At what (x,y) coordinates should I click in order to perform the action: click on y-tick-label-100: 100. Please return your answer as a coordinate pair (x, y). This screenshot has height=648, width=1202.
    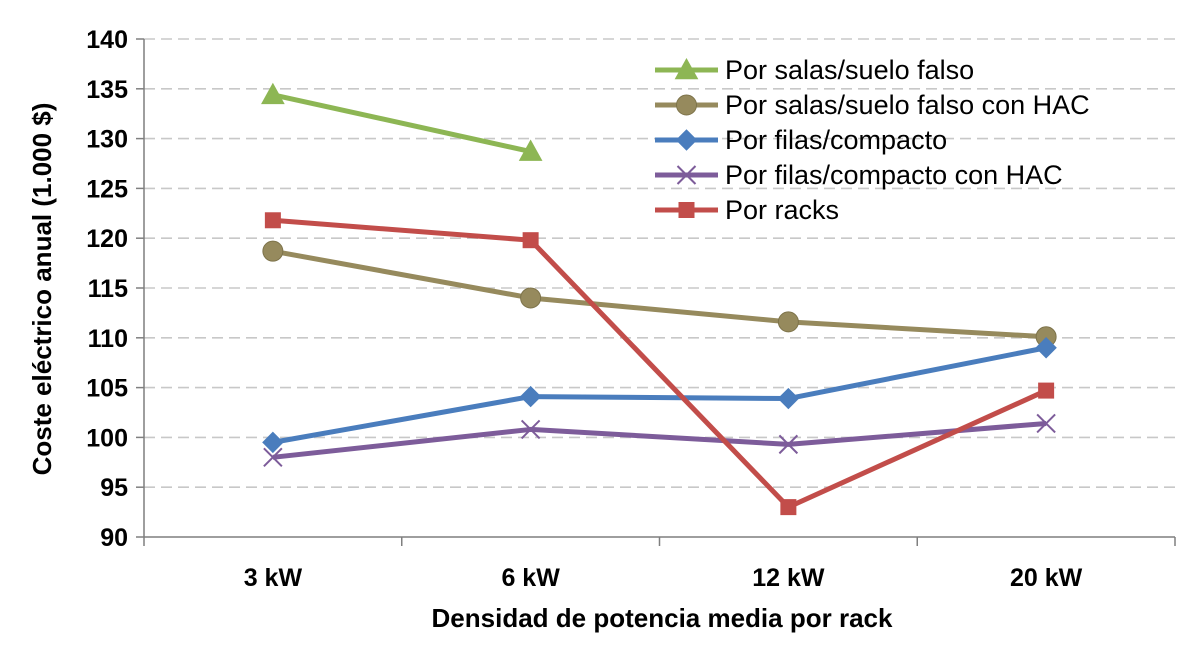
    Looking at the image, I should click on (107, 438).